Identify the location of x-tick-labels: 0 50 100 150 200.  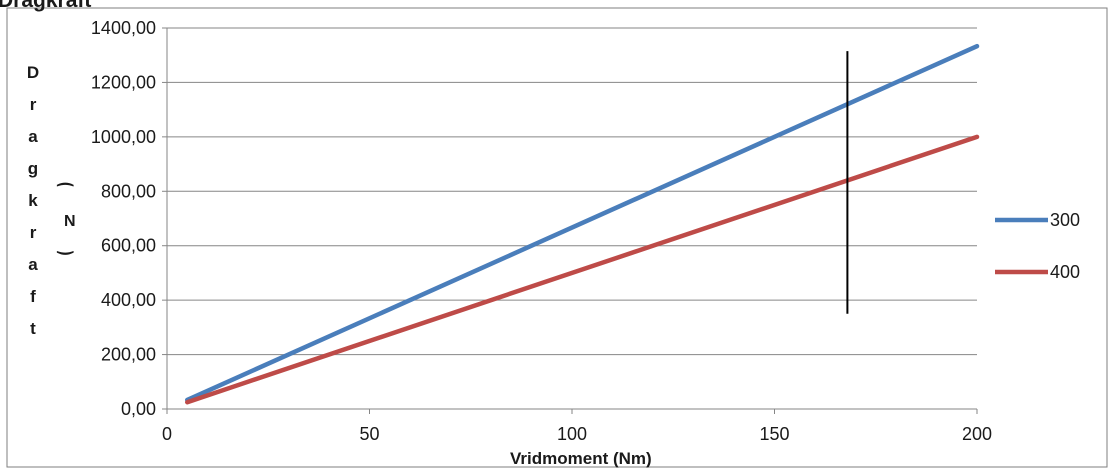
(577, 434).